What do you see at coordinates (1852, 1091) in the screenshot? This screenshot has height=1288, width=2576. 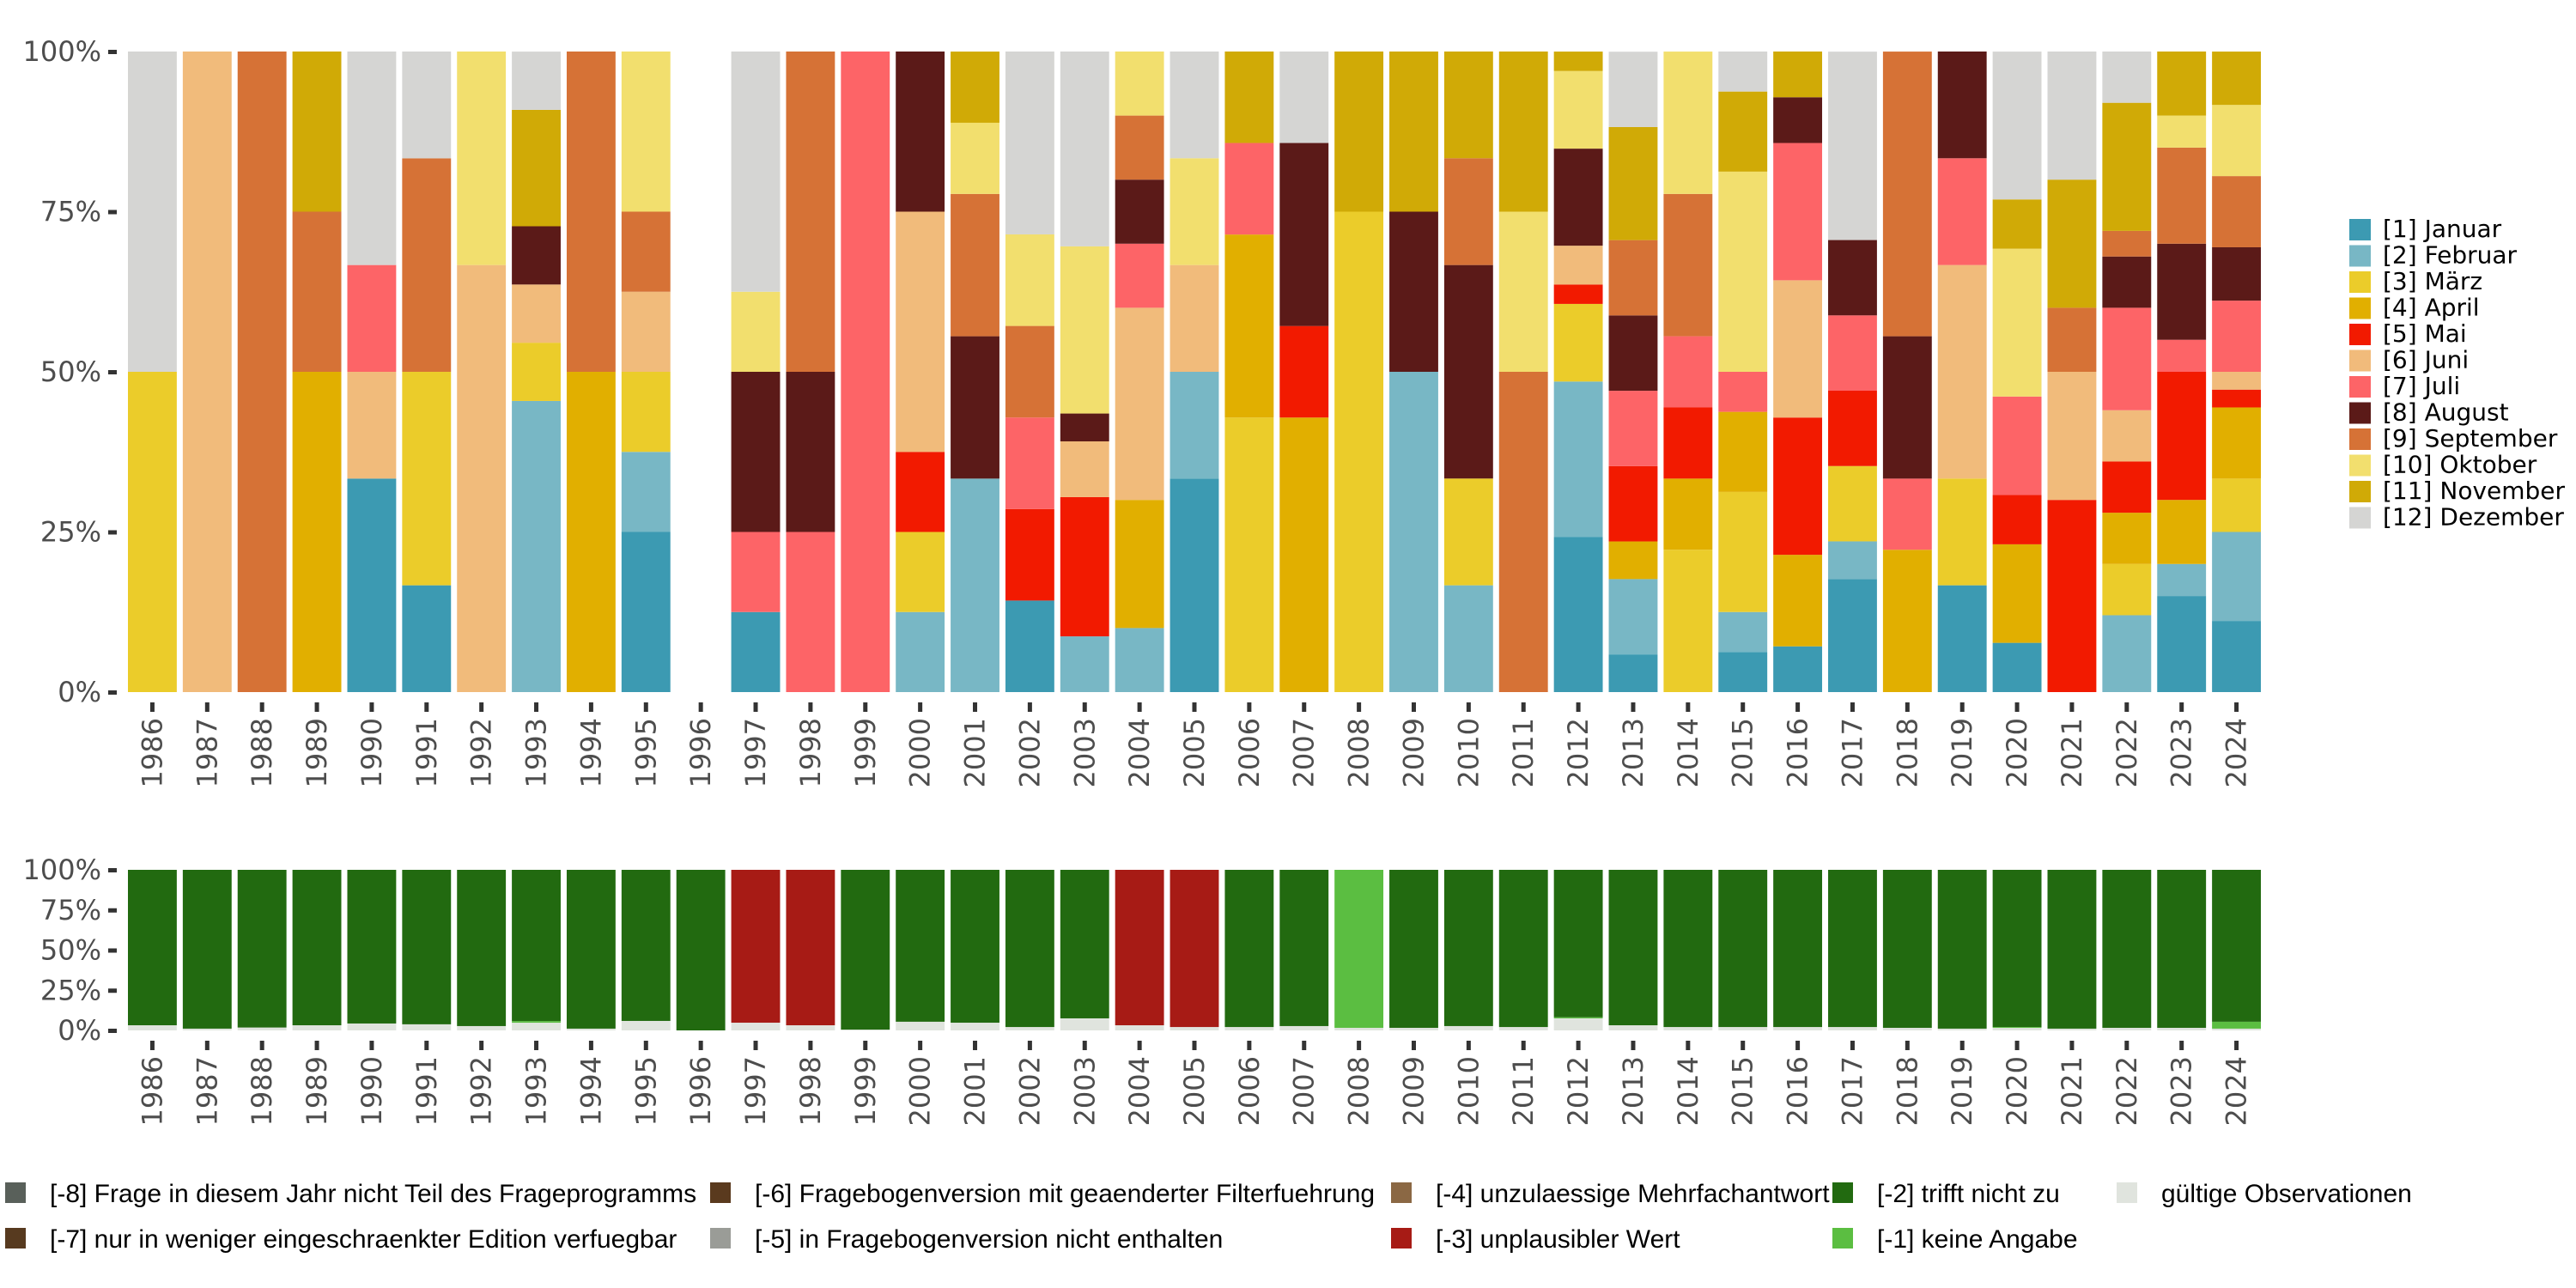 I see `x-tick-label: 2017` at bounding box center [1852, 1091].